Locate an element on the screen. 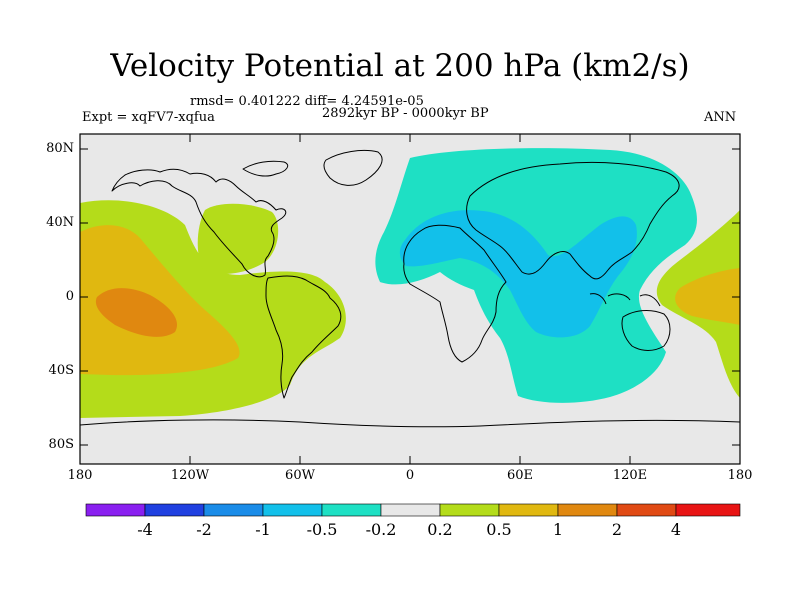  x-tick-label: 60E is located at coordinates (520, 475).